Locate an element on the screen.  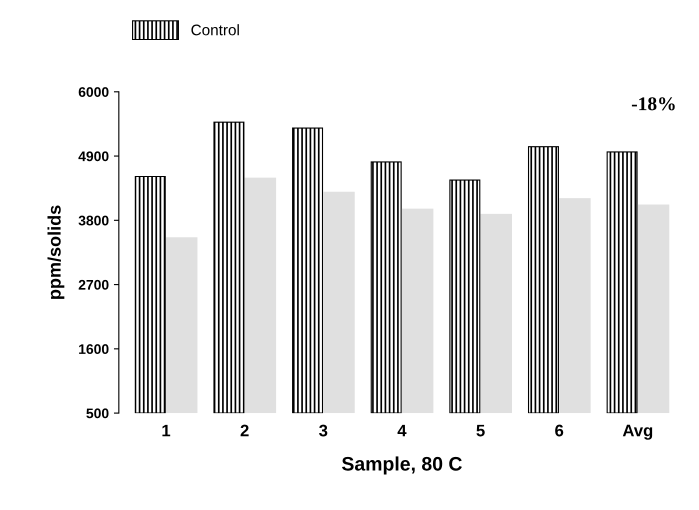
x-tick-label: 1 is located at coordinates (166, 430).